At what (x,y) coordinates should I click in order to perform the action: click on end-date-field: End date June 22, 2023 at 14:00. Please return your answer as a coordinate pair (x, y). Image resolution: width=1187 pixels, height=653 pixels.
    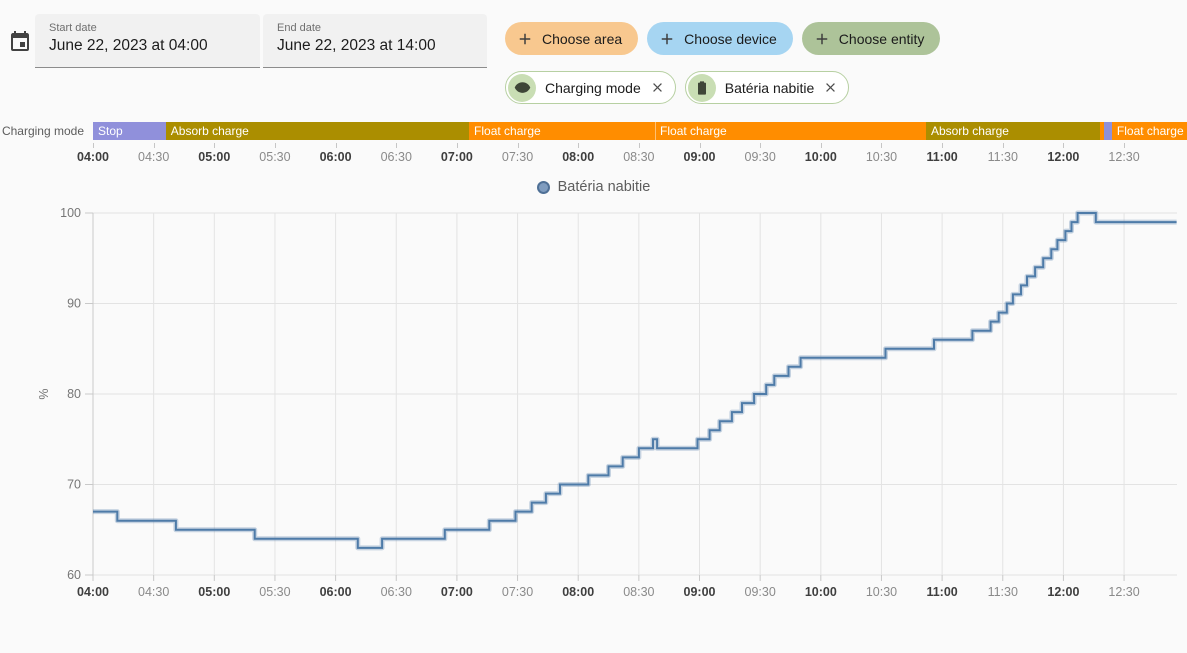
    Looking at the image, I should click on (375, 41).